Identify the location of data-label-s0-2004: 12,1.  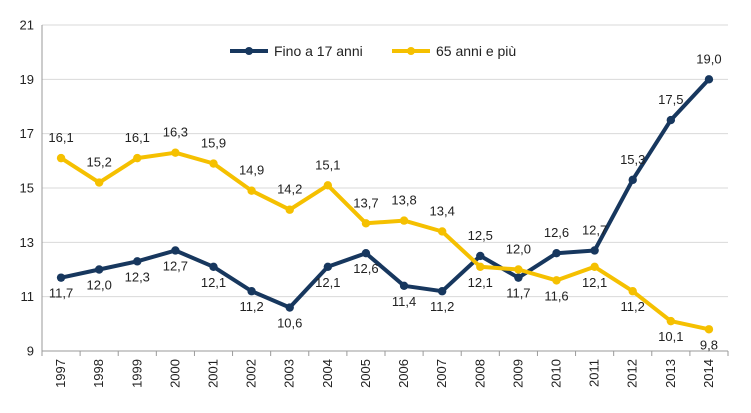
(327, 282).